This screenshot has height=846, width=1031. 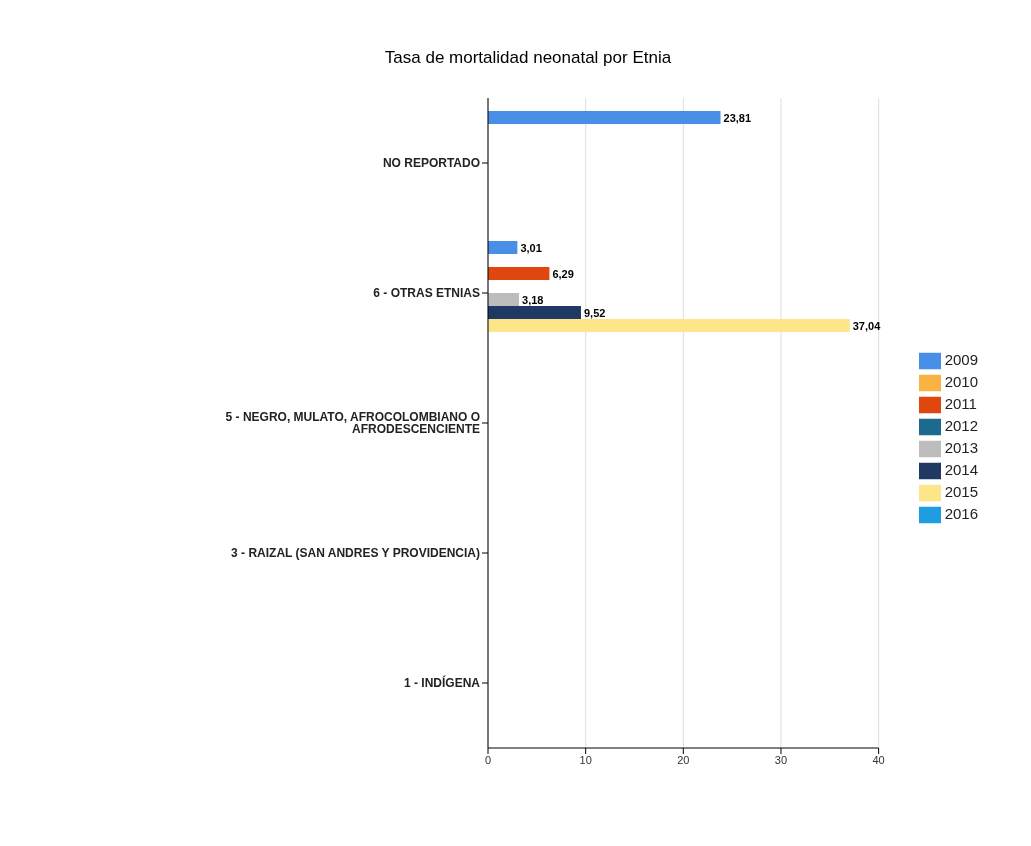 What do you see at coordinates (352, 423) in the screenshot?
I see `y-tick-label: 5 - NEGRO, MULATO, AFROCOLOMBIANO O AFRODESCENCIENTE` at bounding box center [352, 423].